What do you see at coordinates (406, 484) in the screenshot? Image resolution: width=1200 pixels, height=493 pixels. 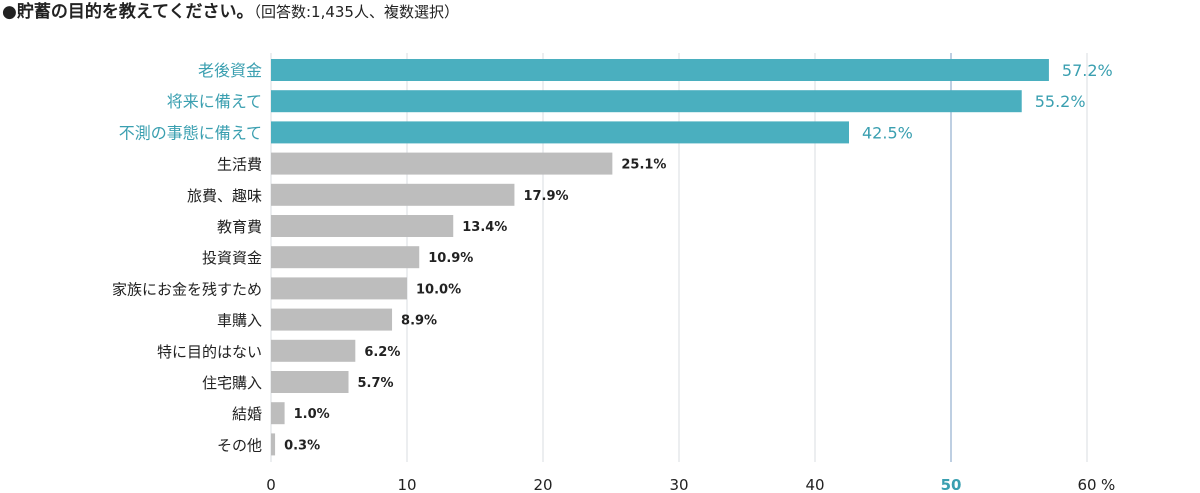 I see `x-tick-label: 10` at bounding box center [406, 484].